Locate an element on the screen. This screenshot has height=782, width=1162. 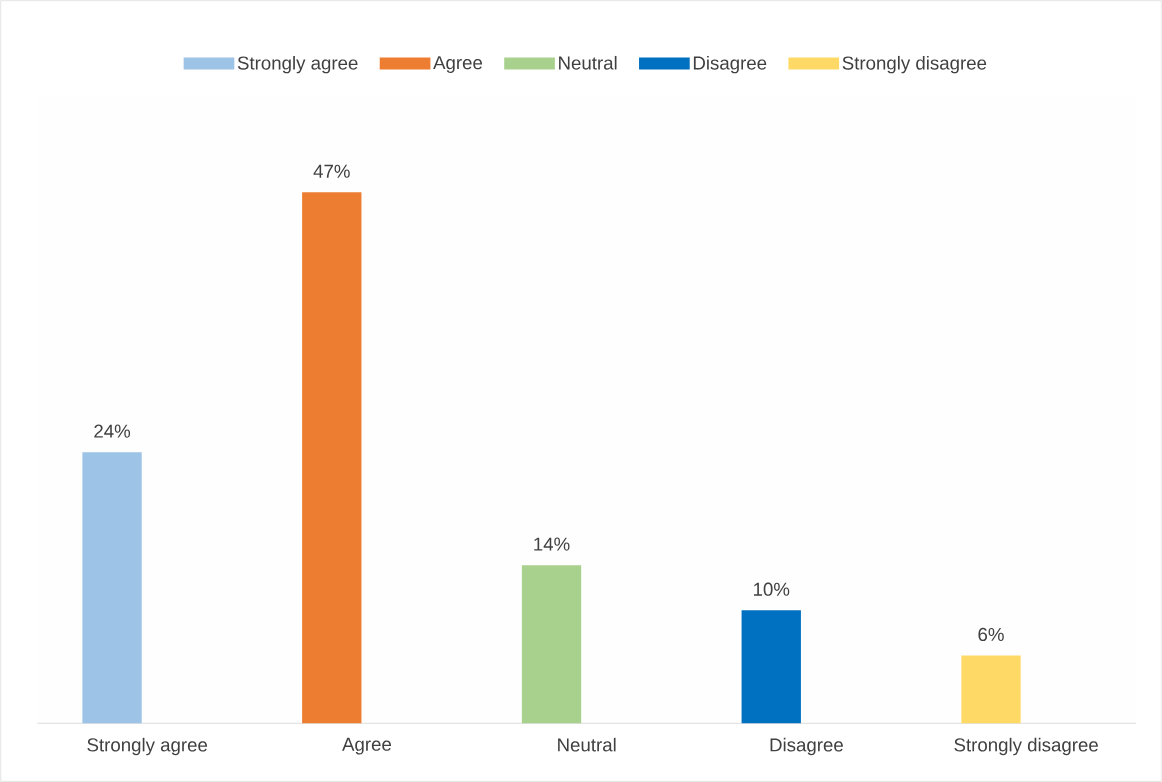
x-tick-label: Neutral is located at coordinates (587, 744).